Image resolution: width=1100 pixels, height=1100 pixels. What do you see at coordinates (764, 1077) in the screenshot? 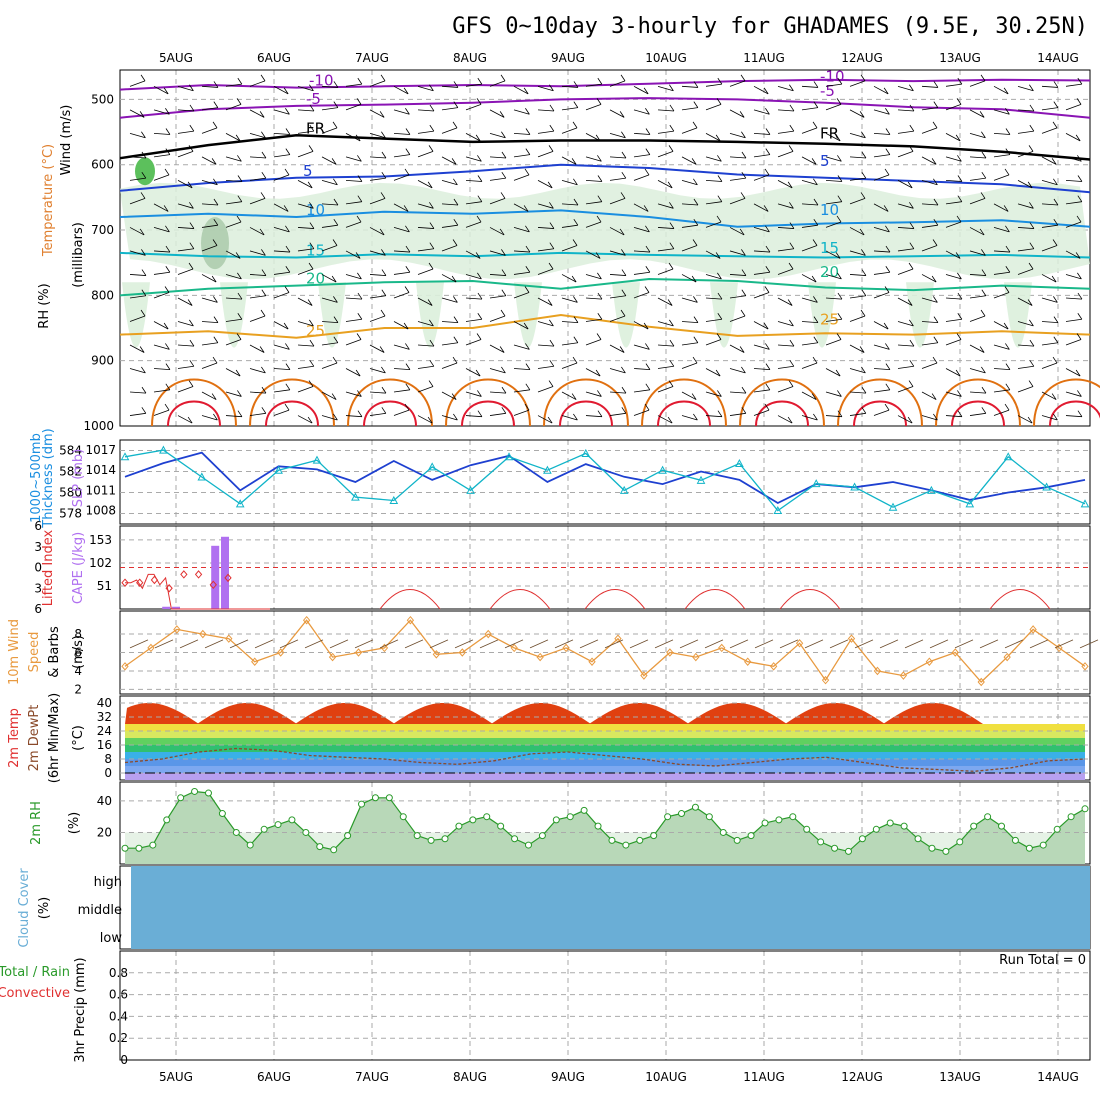
I see `bottom-date-label: 11AUG` at bounding box center [764, 1077].